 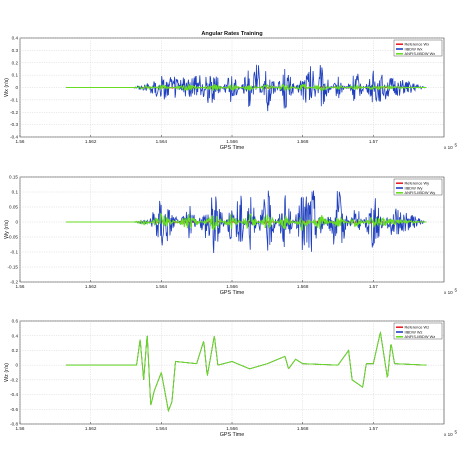 What do you see at coordinates (13, 177) in the screenshot?
I see `y-tick-label: 0.15` at bounding box center [13, 177].